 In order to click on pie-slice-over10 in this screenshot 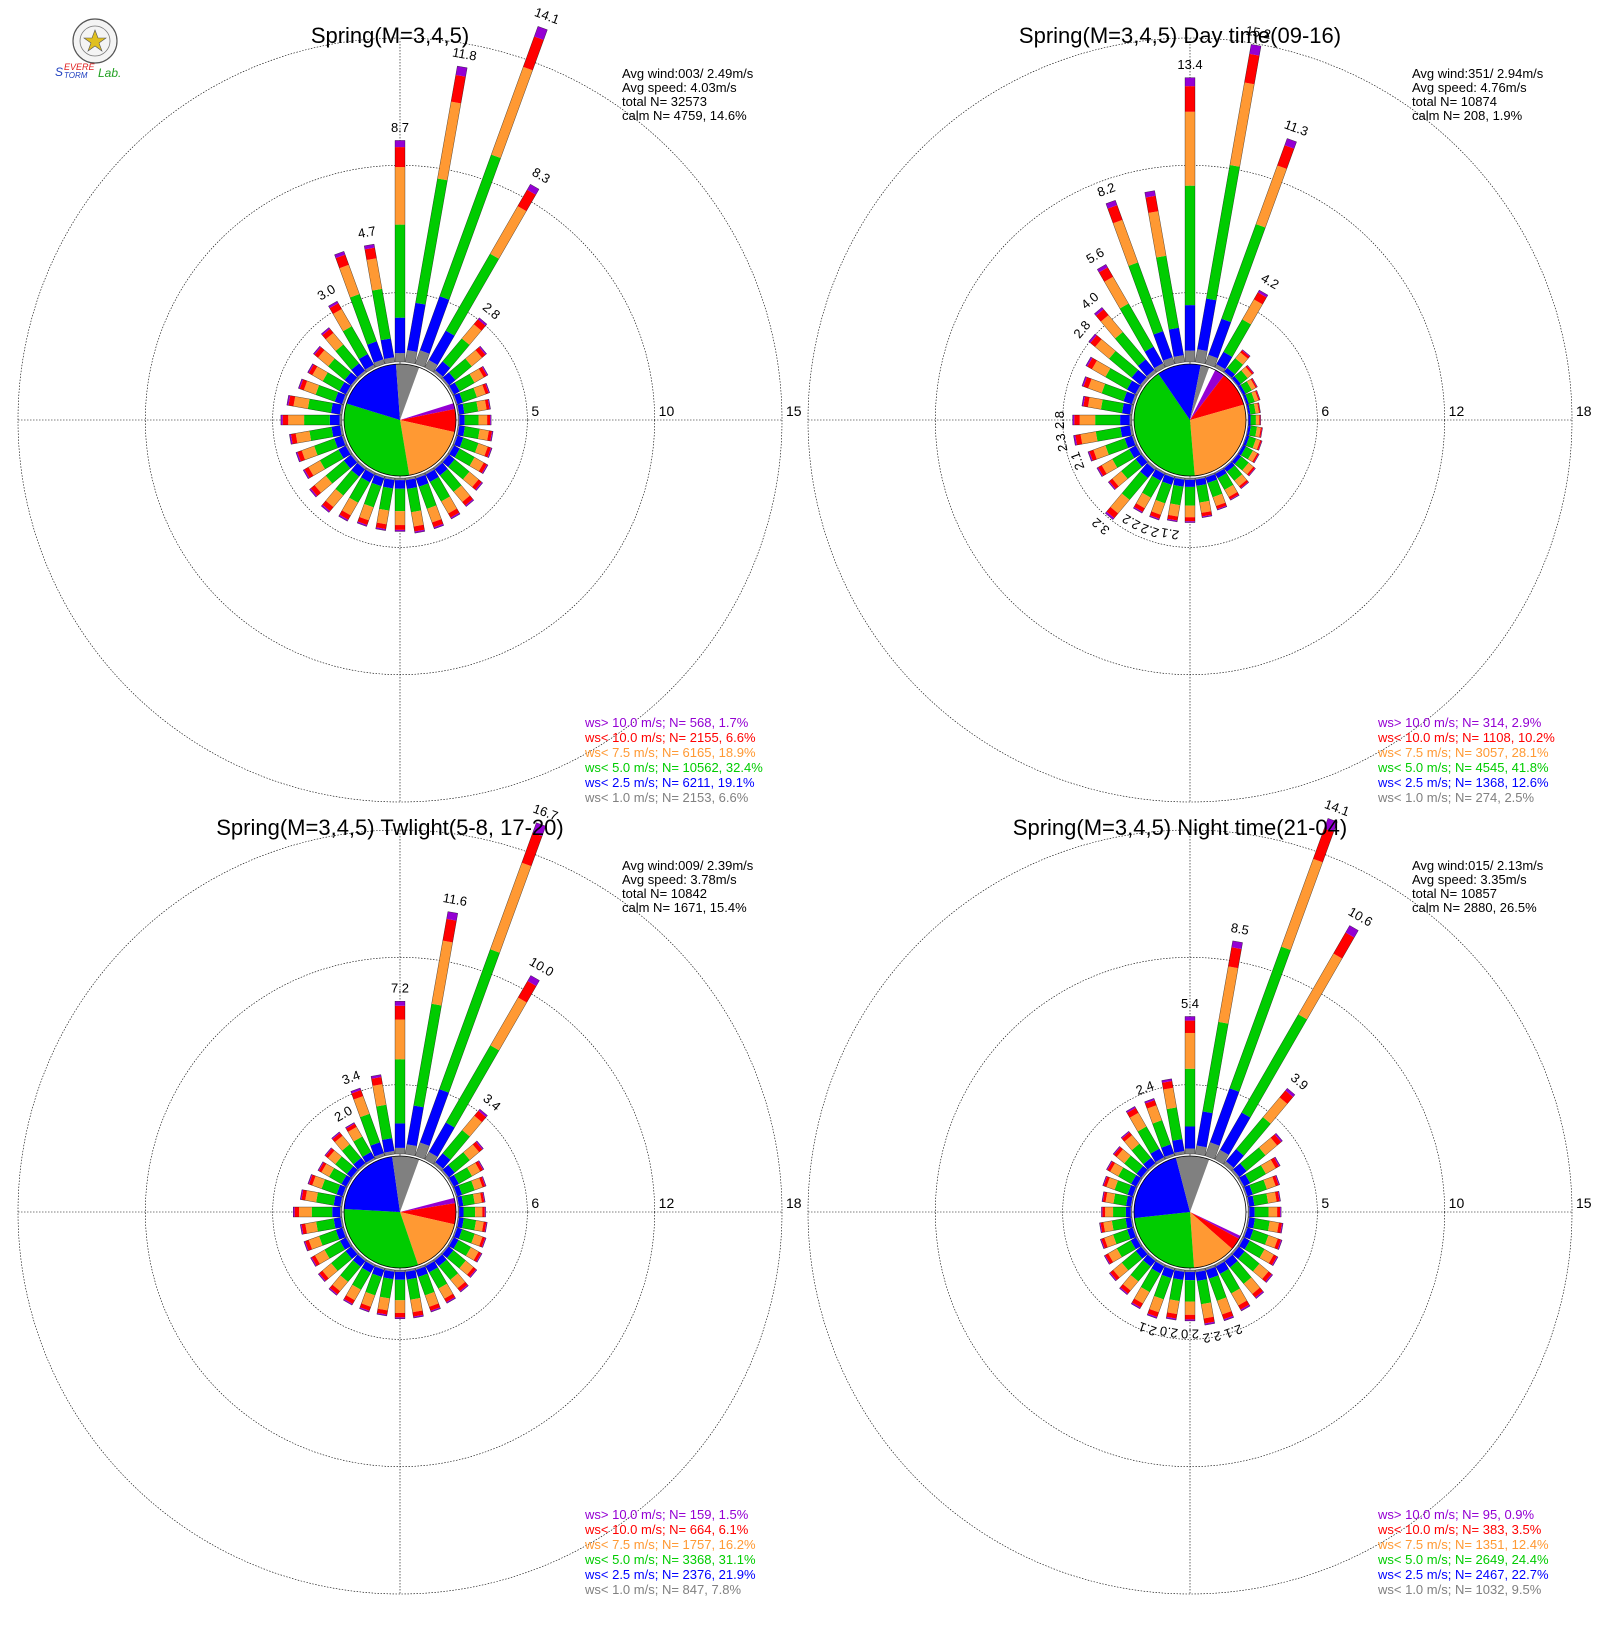, I will do `click(1207, 395)`.